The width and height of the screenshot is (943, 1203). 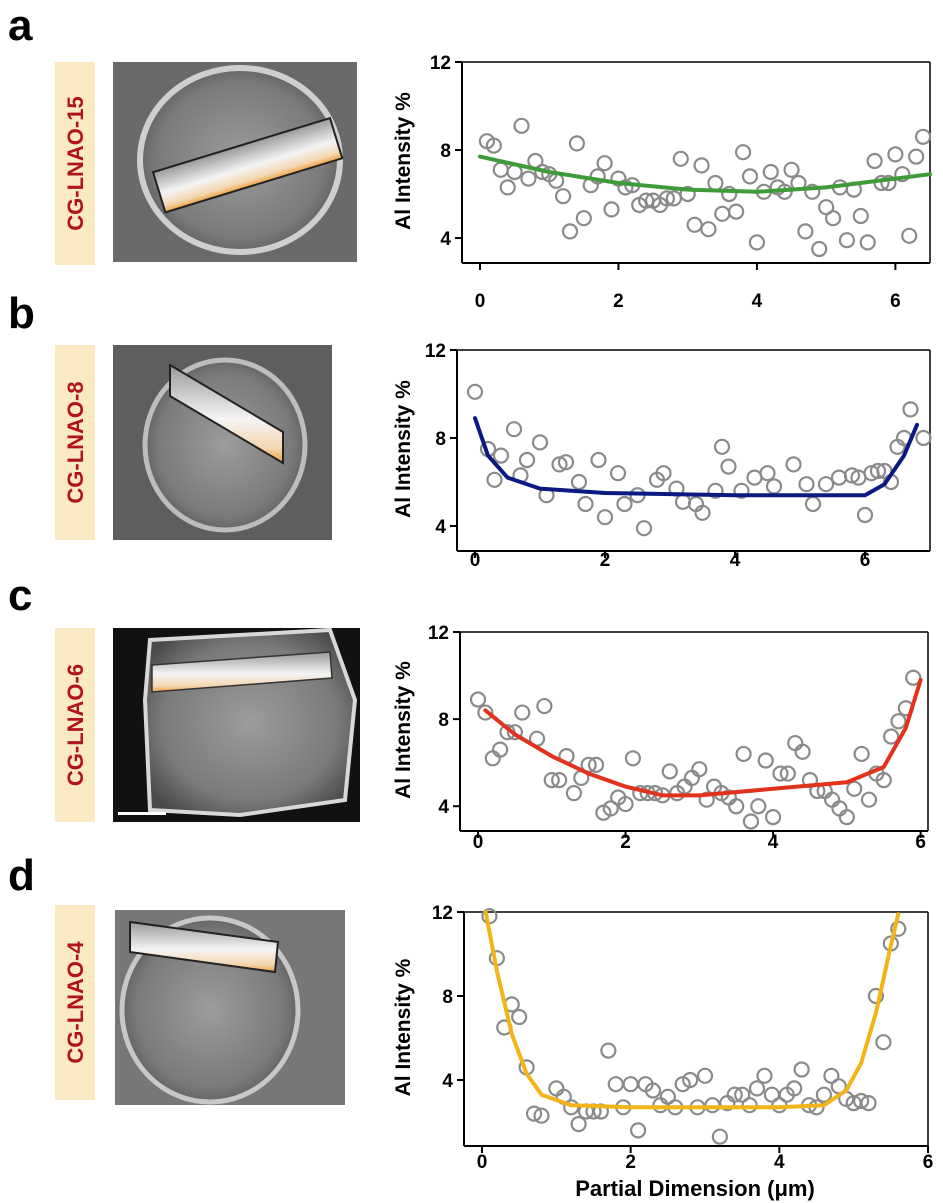 What do you see at coordinates (475, 560) in the screenshot?
I see `x-tick-label: 0` at bounding box center [475, 560].